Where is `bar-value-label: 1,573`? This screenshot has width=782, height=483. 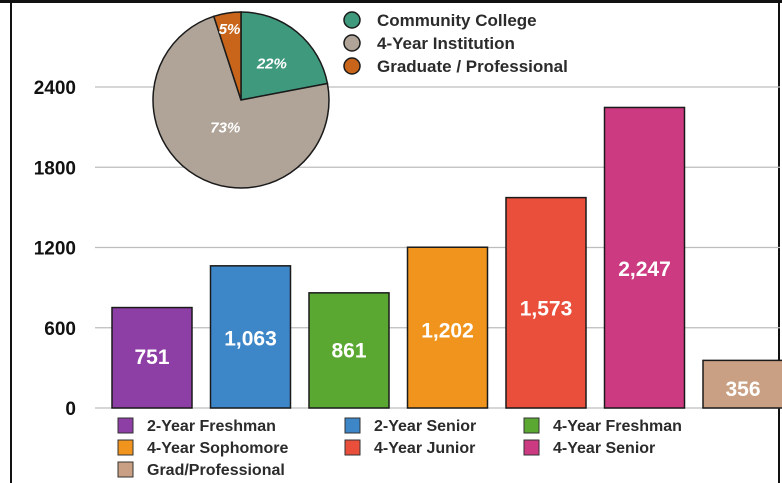 bar-value-label: 1,573 is located at coordinates (546, 308).